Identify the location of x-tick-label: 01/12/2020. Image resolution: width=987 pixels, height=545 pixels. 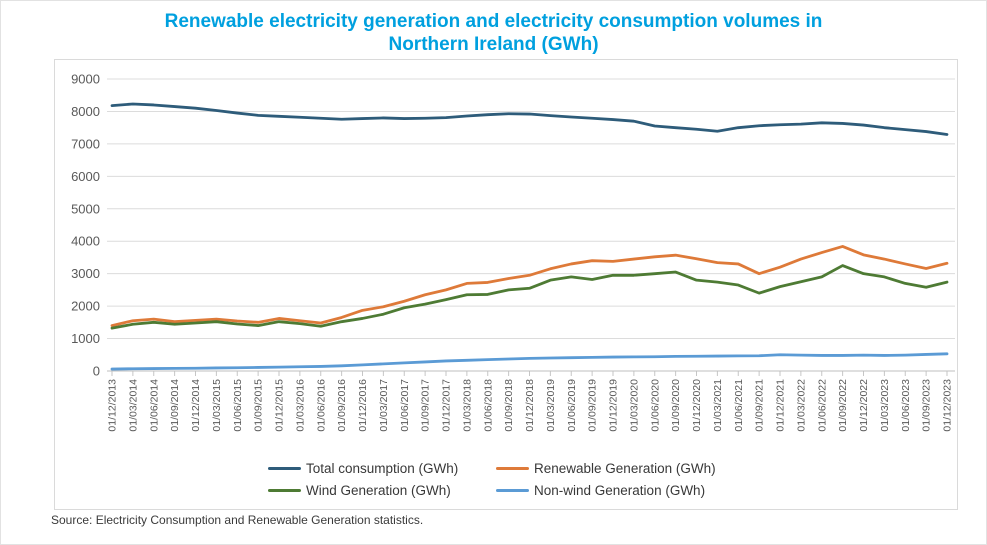
(697, 405).